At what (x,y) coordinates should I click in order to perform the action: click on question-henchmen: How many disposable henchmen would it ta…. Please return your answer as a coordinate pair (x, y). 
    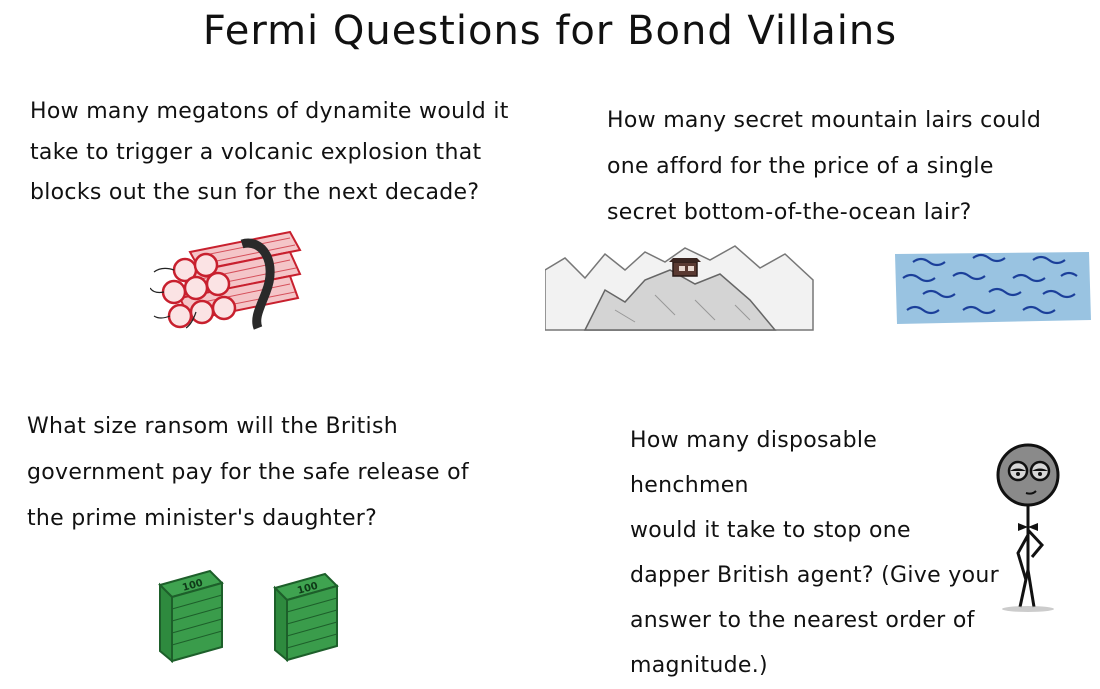
    Looking at the image, I should click on (814, 553).